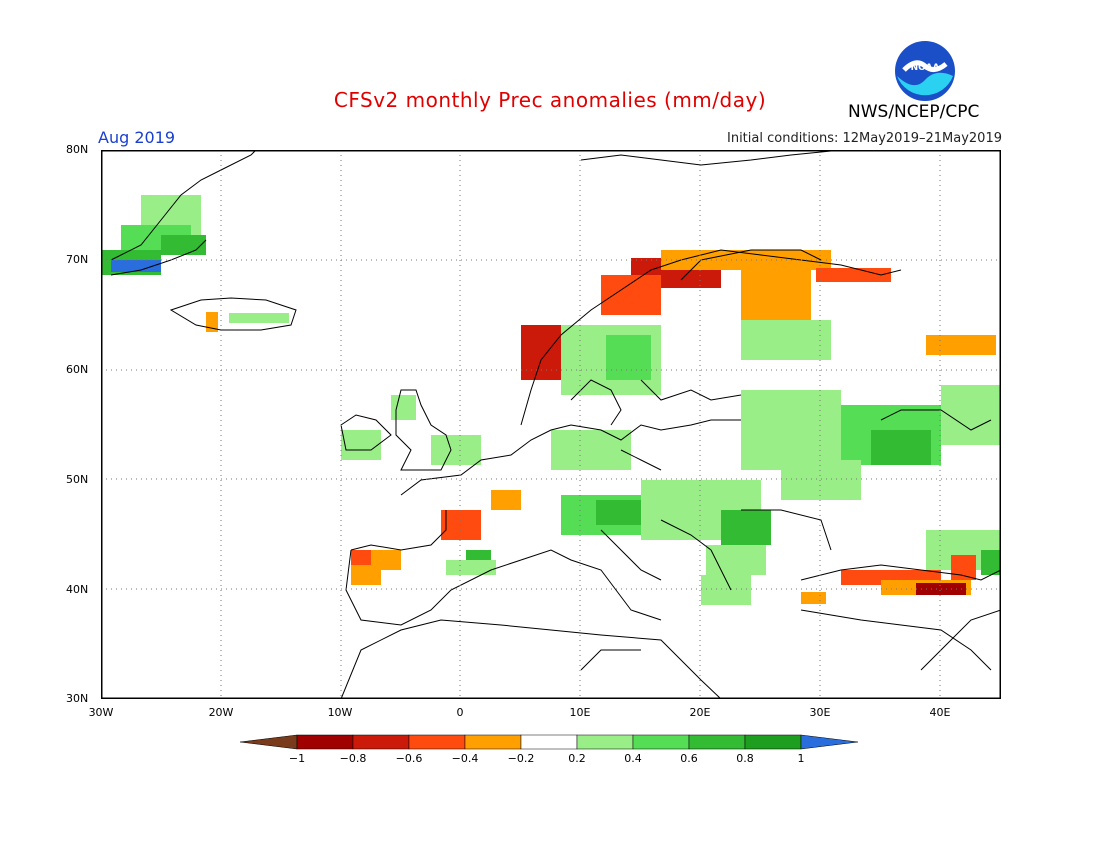 The image size is (1100, 850). What do you see at coordinates (409, 758) in the screenshot?
I see `colorbar-tick: −0.6` at bounding box center [409, 758].